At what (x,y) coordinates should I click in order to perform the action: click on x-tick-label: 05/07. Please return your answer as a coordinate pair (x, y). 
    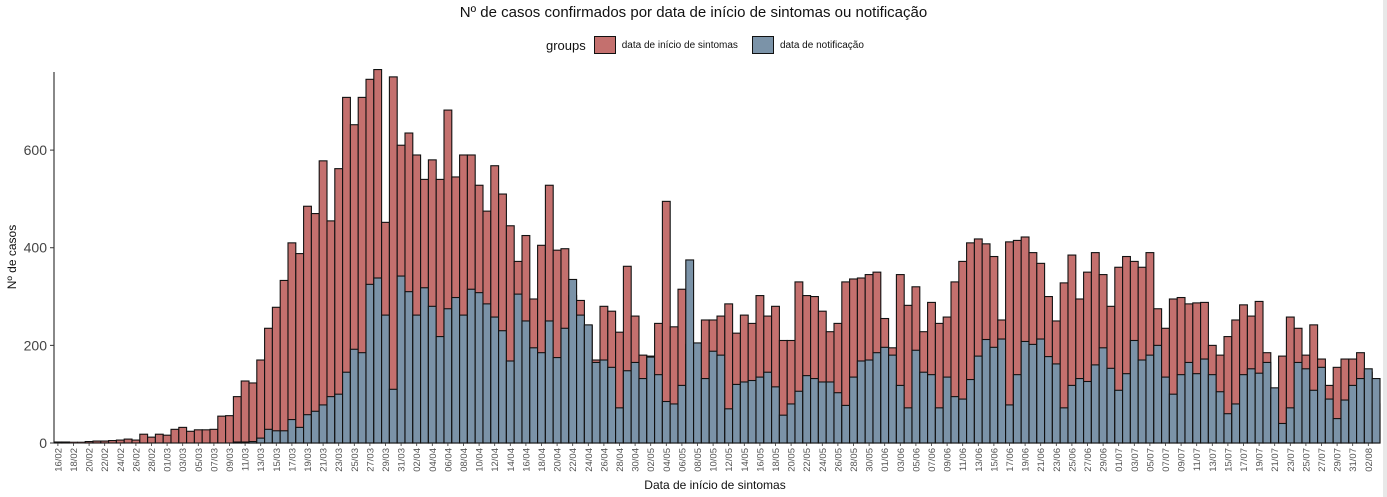
    Looking at the image, I should click on (1150, 460).